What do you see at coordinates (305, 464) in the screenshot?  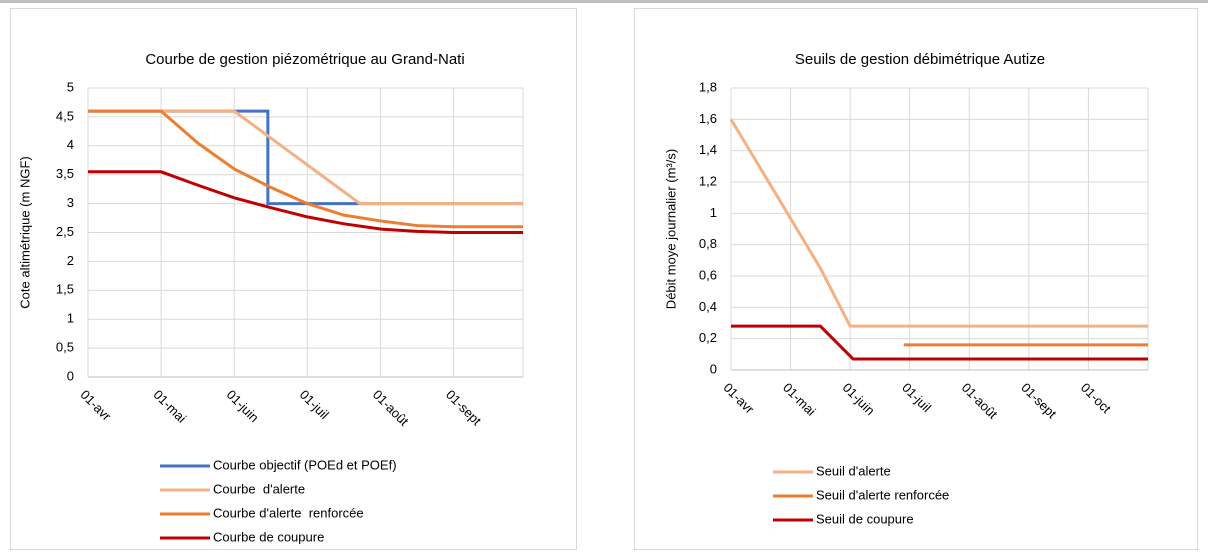 I see `legend-label: Courbe objectif (POEd et POEf)` at bounding box center [305, 464].